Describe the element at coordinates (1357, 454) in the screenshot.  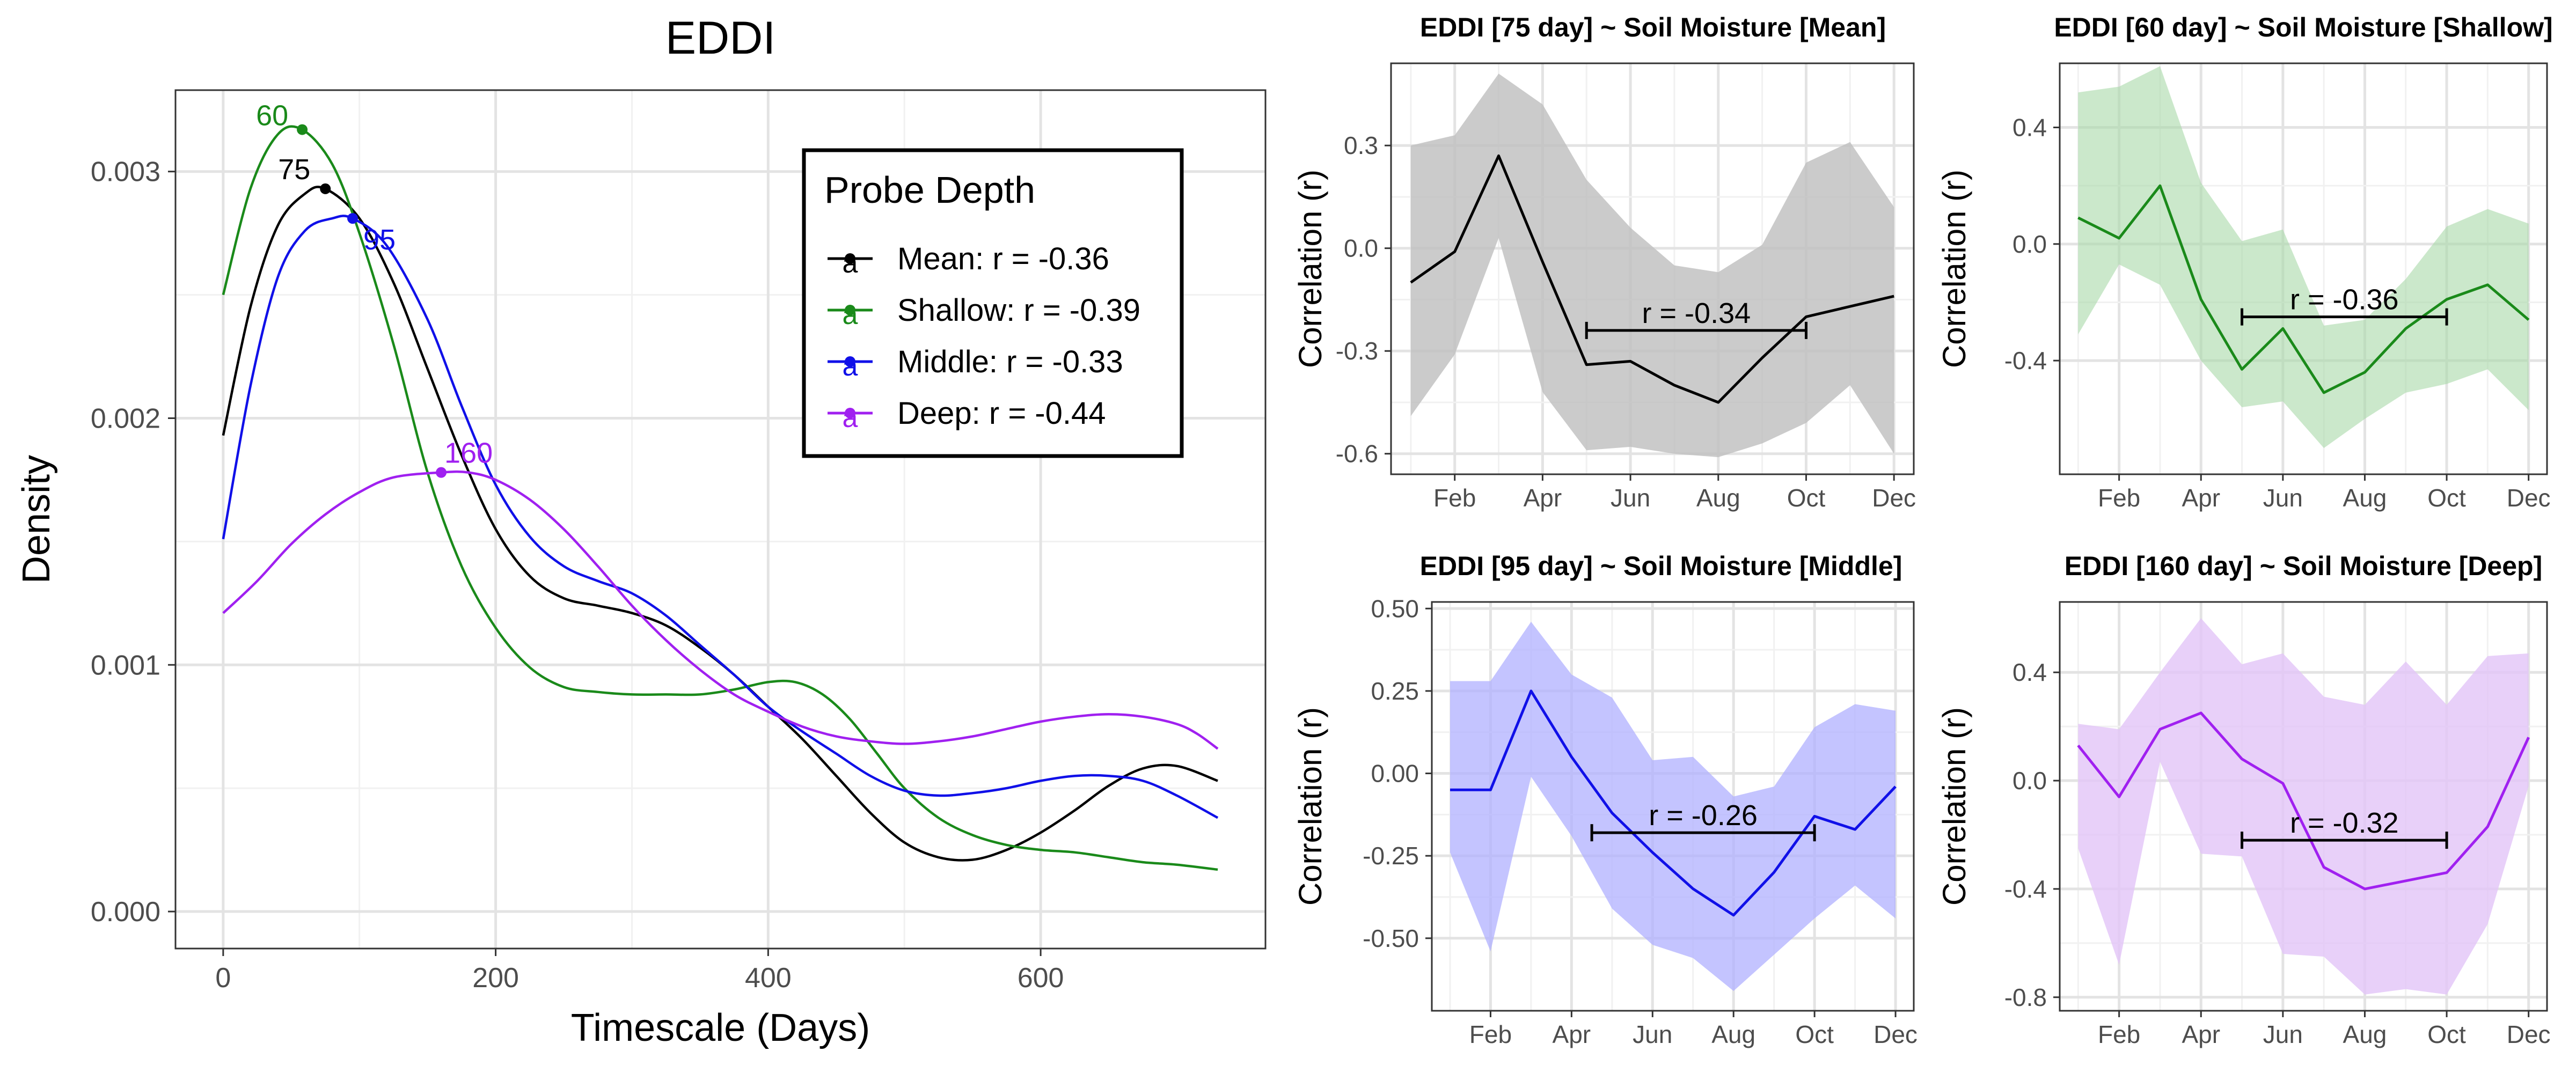
I see `y-tick-label: -0.6` at that location.